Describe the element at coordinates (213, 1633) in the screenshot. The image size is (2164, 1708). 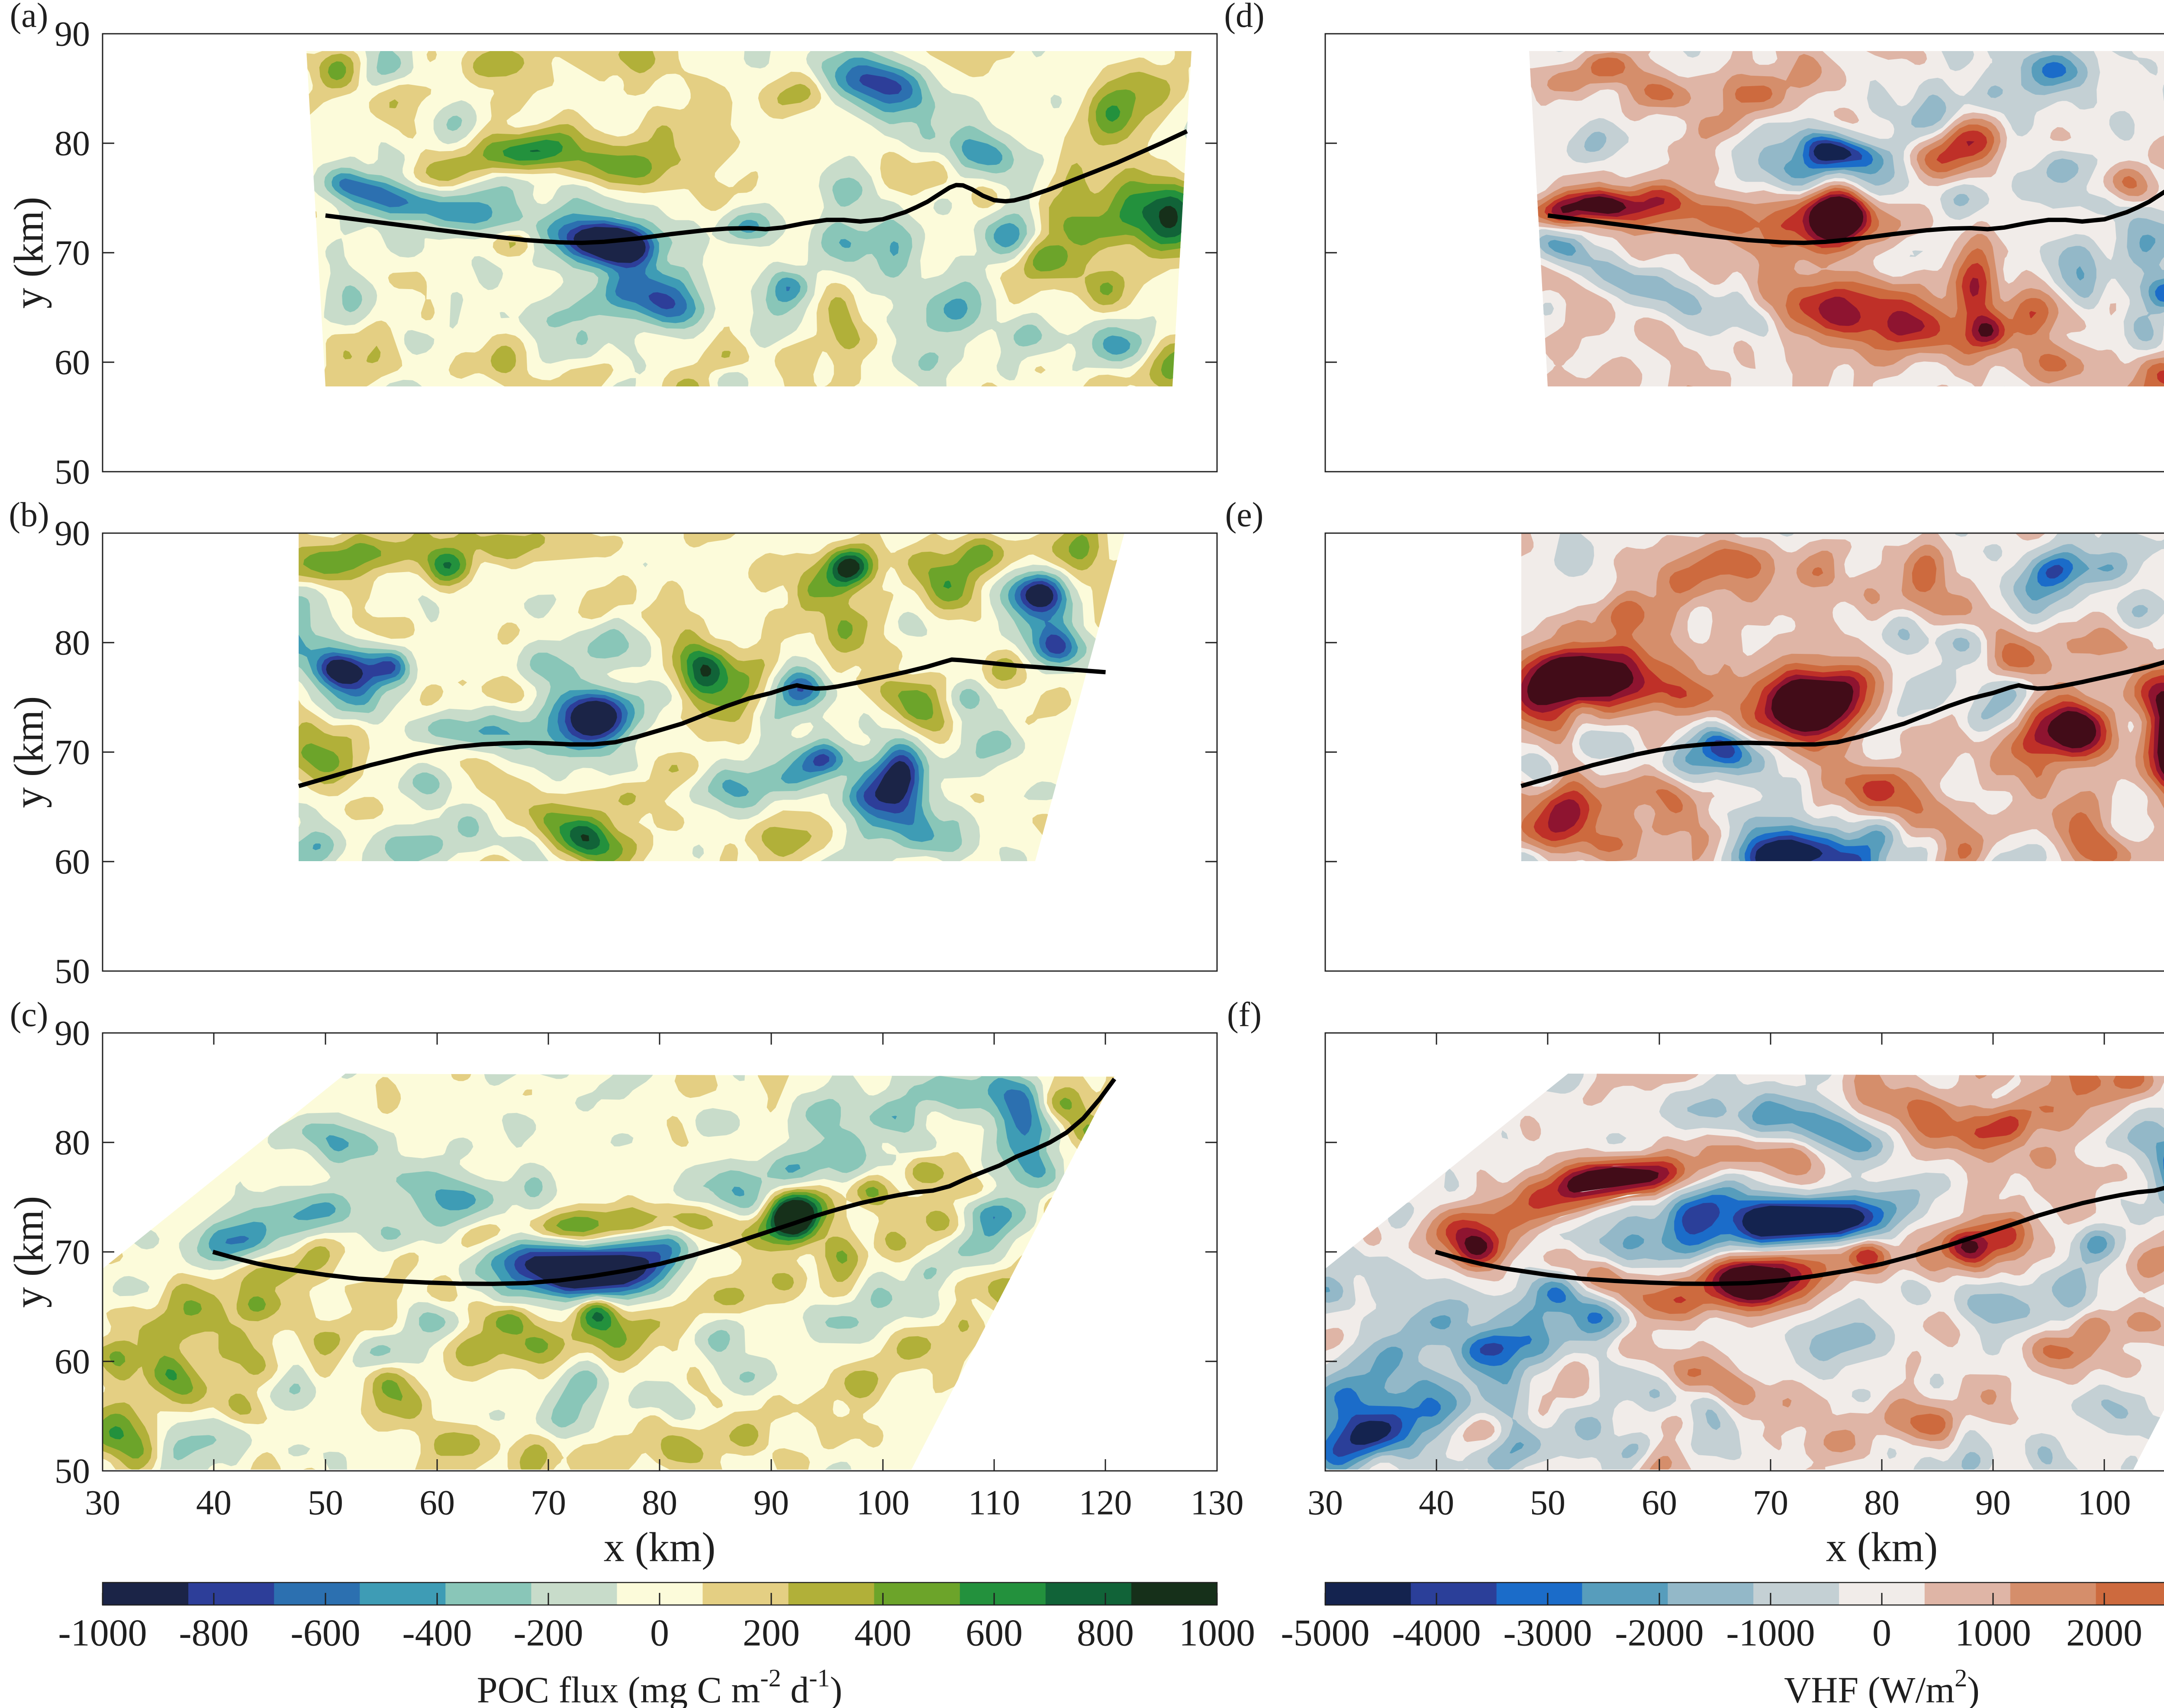
I see `svg-text: -800` at that location.